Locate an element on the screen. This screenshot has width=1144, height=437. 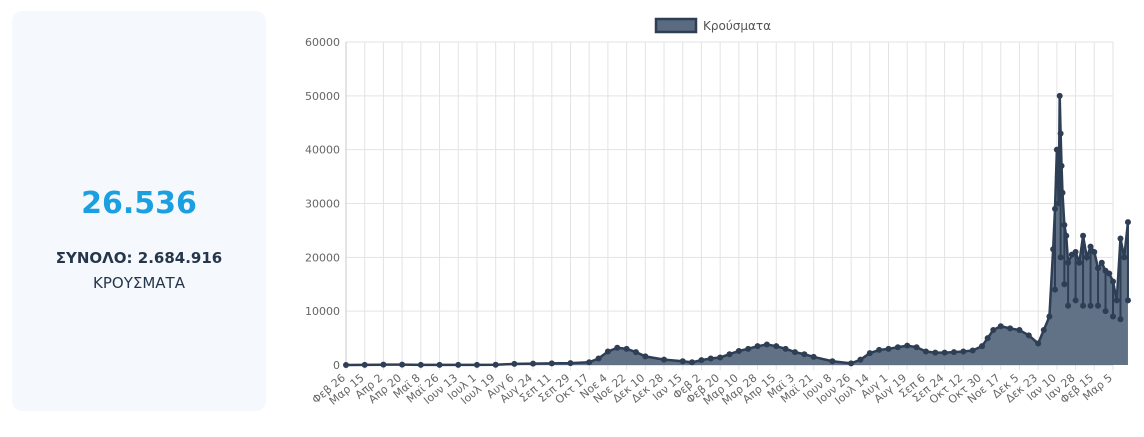
cases-label: ΚΡΟΥΣΜΑΤΑ is located at coordinates (139, 283).